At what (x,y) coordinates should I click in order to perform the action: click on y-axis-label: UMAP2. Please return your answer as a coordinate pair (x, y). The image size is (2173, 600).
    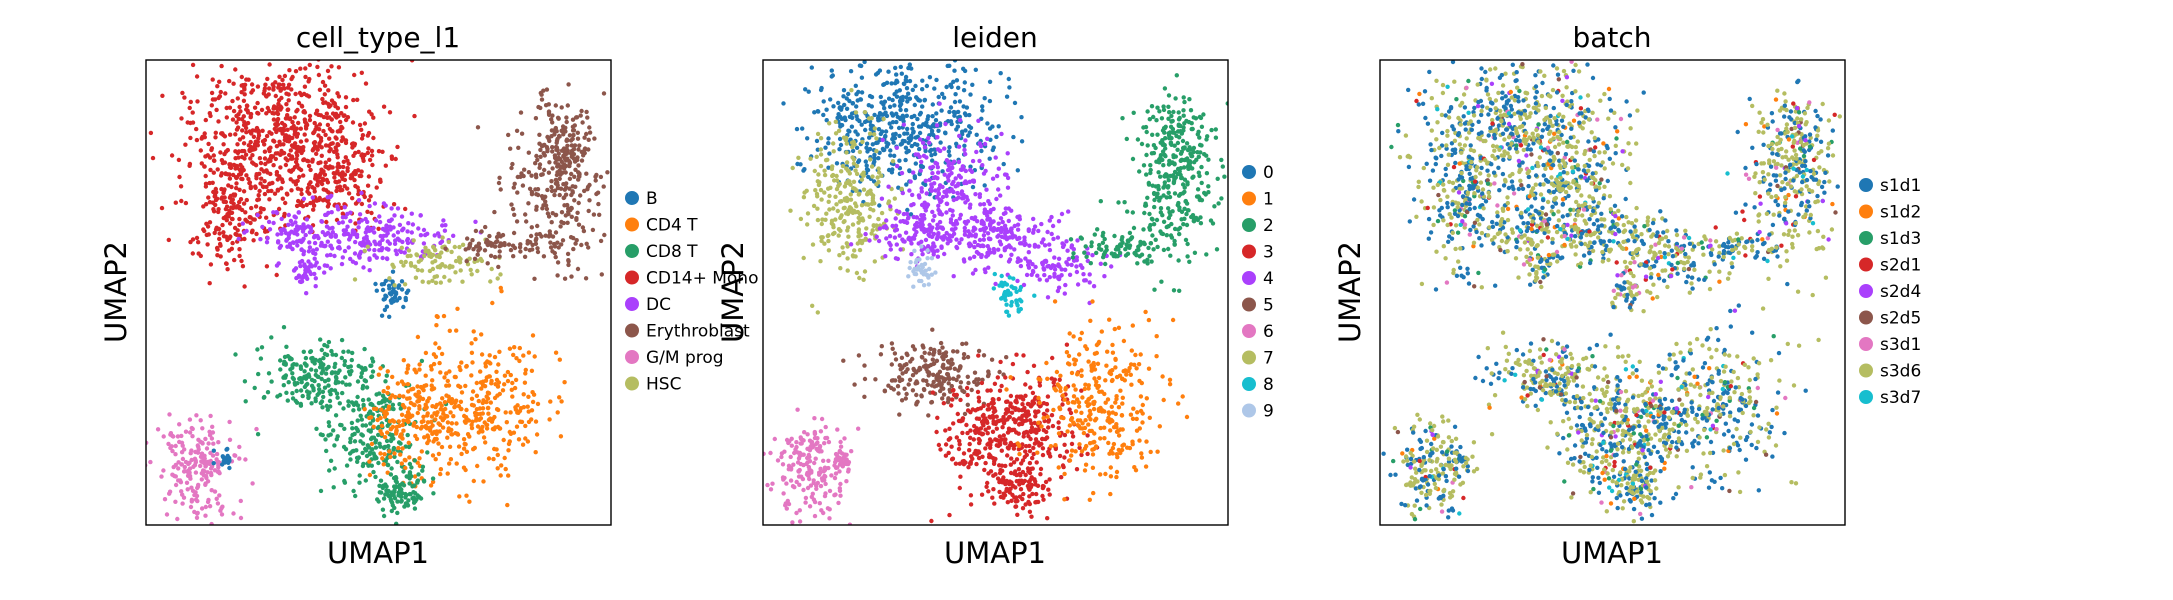
    Looking at the image, I should click on (116, 292).